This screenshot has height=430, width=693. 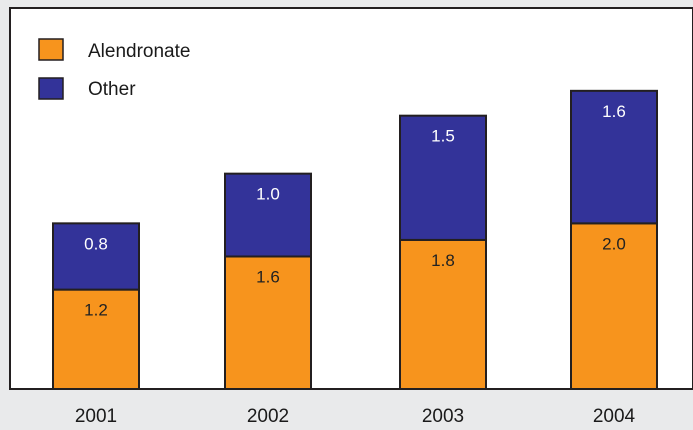 I want to click on data-label-alendronate-2004: 2.0, so click(x=614, y=243).